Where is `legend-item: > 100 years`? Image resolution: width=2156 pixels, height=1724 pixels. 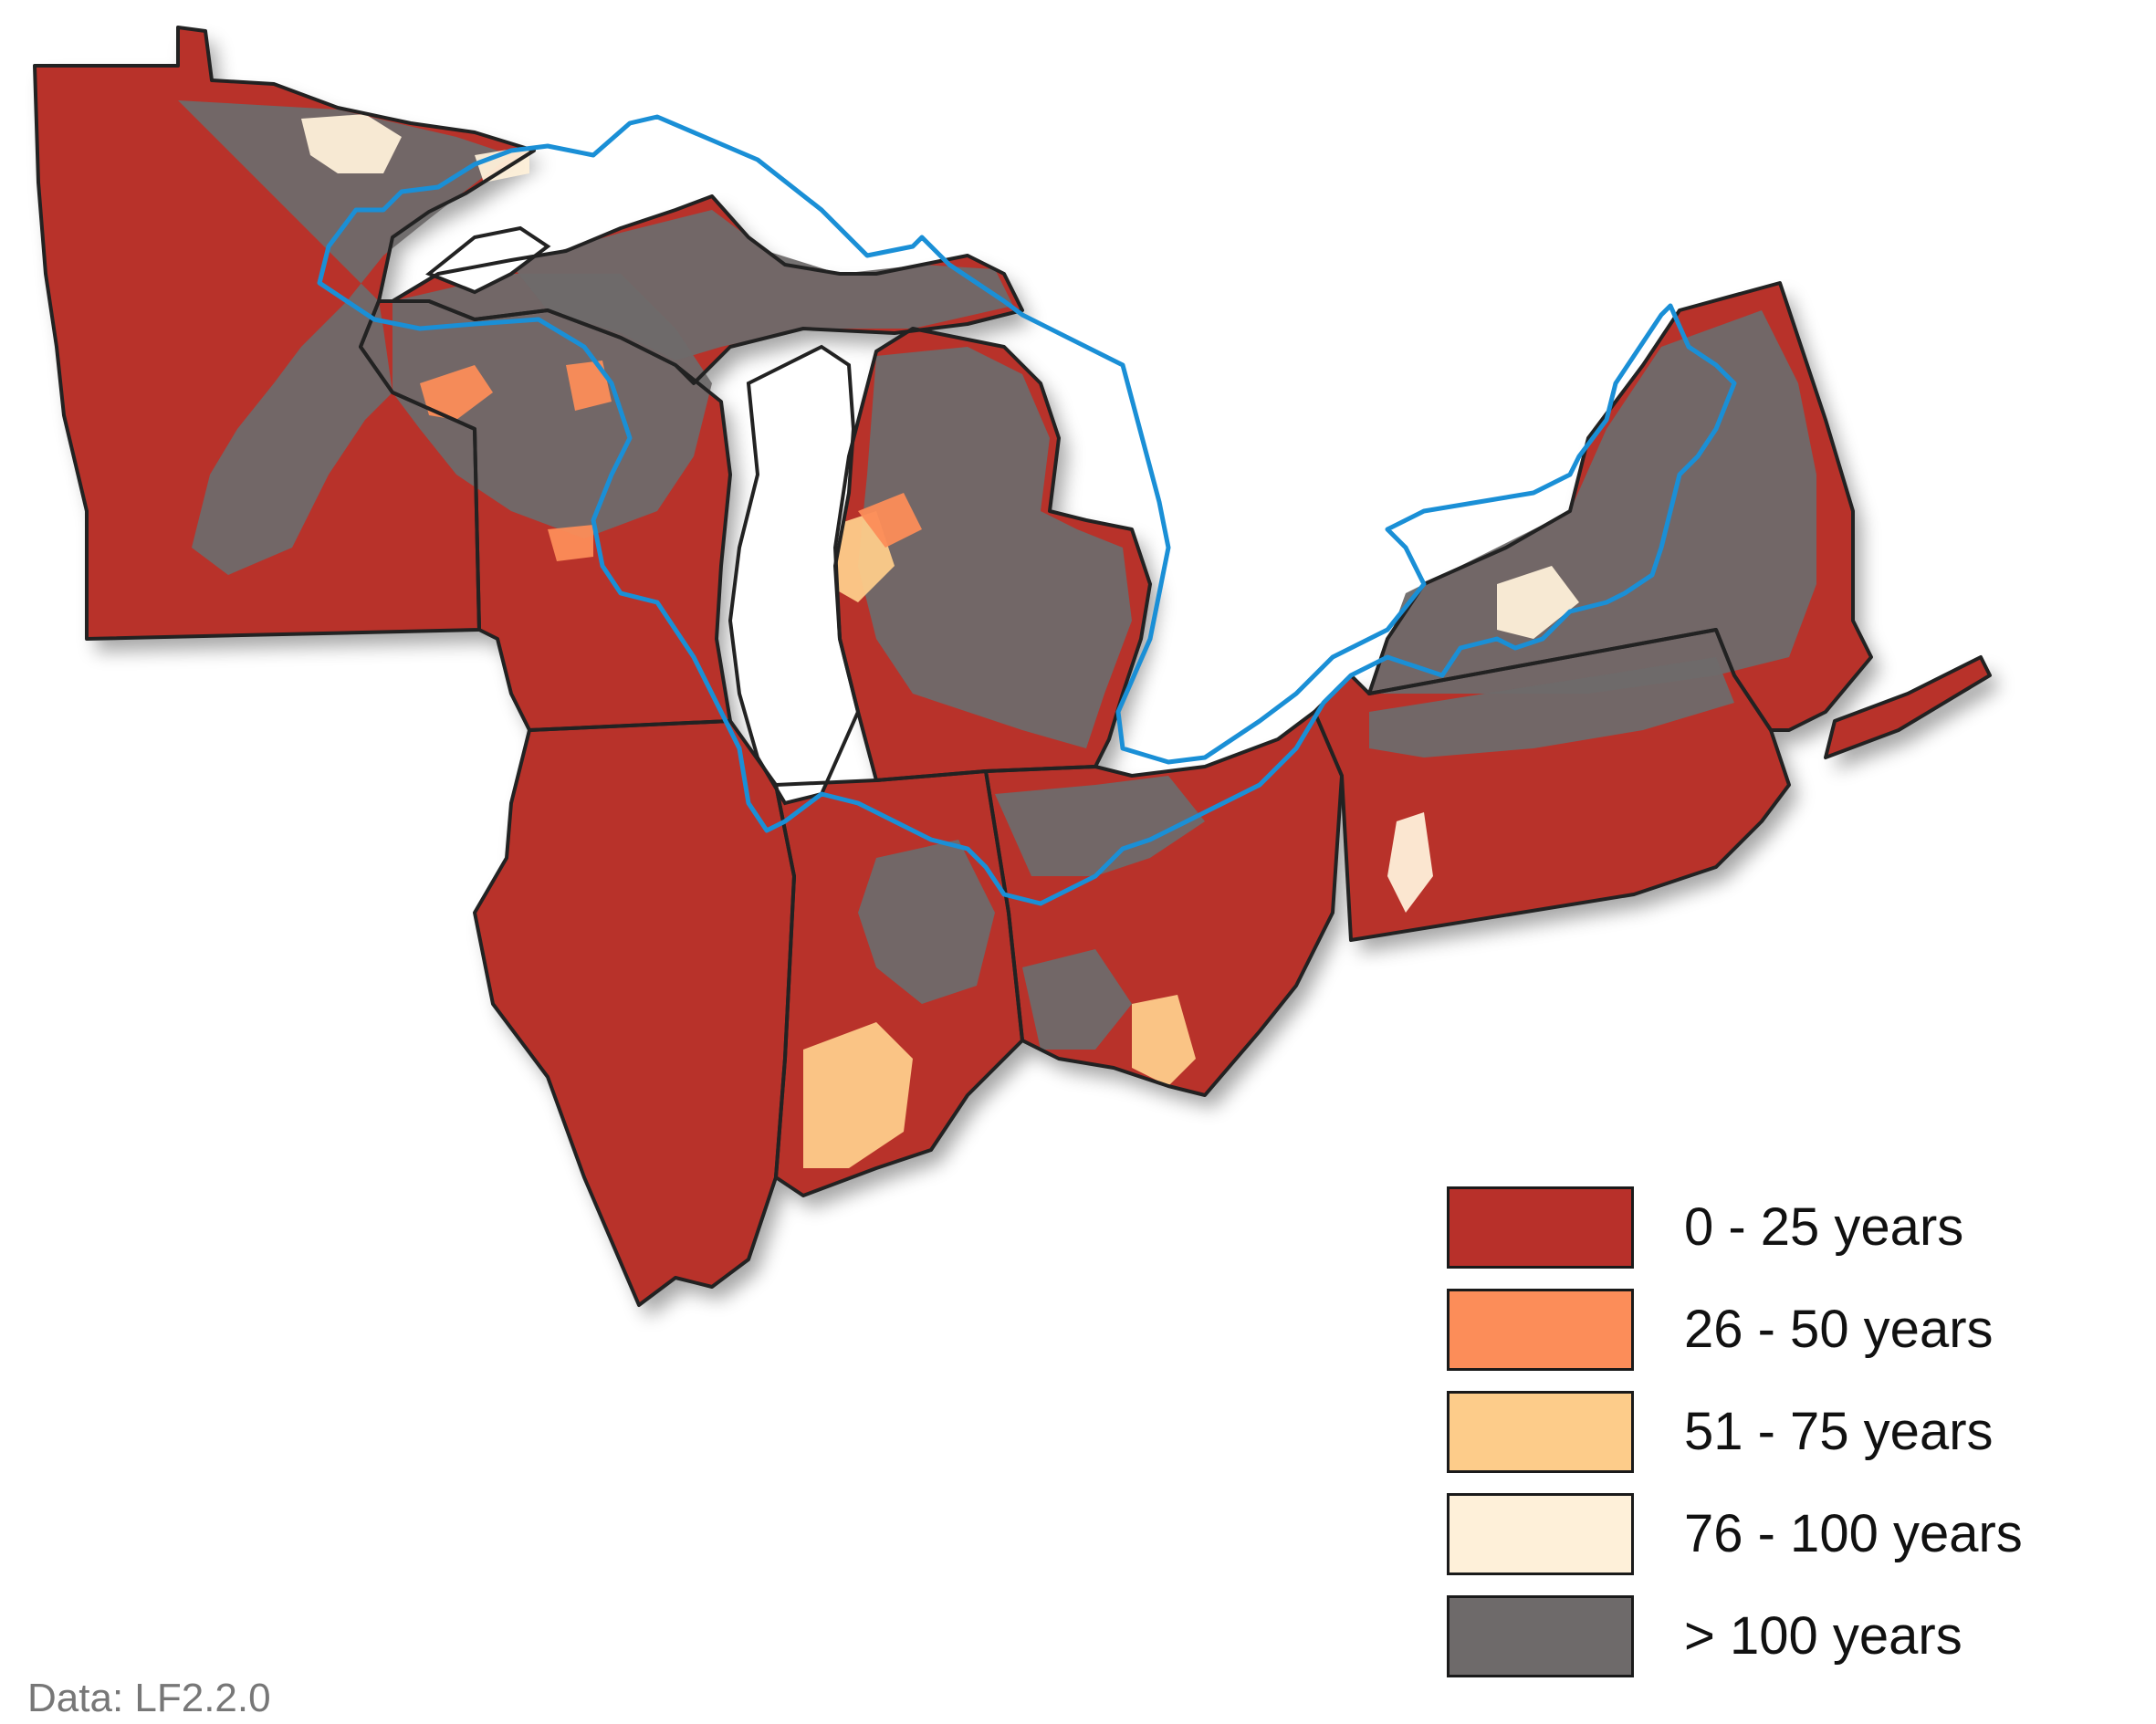 legend-item: > 100 years is located at coordinates (1775, 1647).